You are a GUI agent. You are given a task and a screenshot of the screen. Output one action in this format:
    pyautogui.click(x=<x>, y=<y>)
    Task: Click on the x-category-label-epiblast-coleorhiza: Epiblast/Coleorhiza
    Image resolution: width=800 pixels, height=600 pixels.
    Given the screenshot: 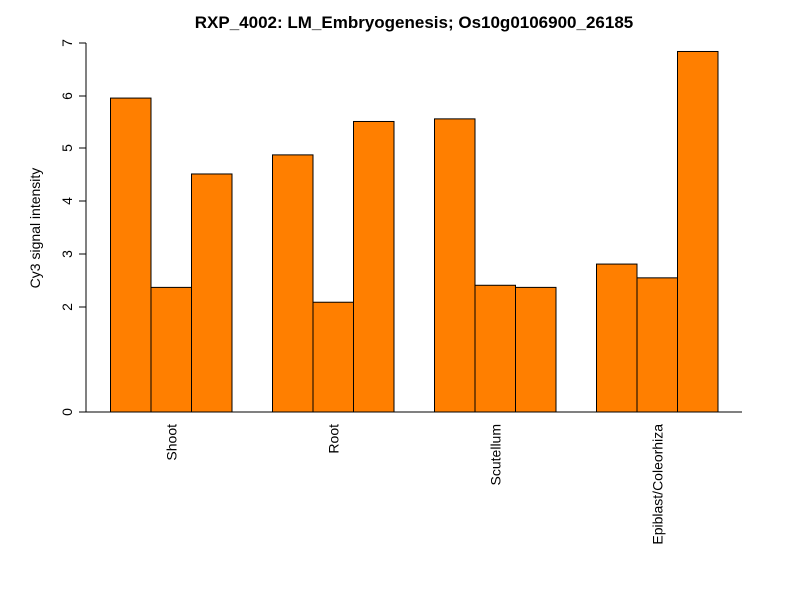 What is the action you would take?
    pyautogui.click(x=657, y=484)
    